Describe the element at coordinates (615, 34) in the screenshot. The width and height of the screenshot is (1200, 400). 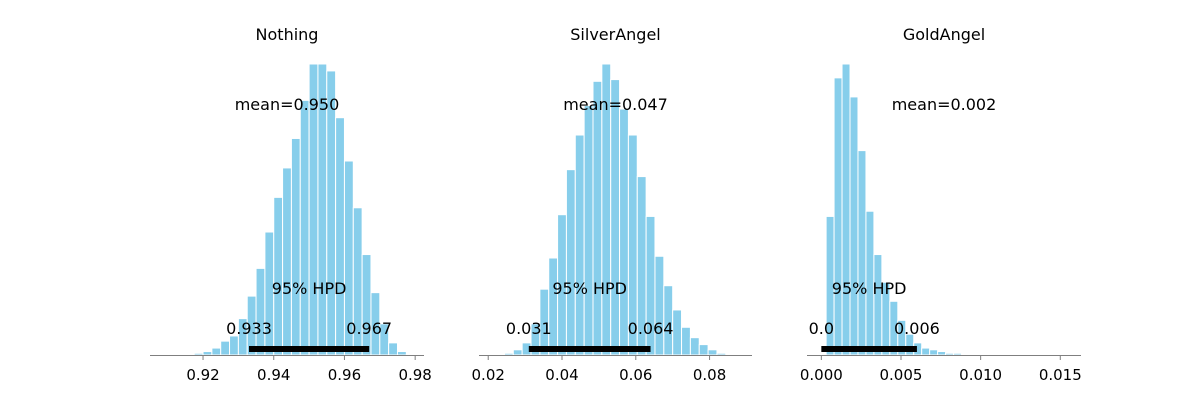
I see `panel-title: SilverAngel` at that location.